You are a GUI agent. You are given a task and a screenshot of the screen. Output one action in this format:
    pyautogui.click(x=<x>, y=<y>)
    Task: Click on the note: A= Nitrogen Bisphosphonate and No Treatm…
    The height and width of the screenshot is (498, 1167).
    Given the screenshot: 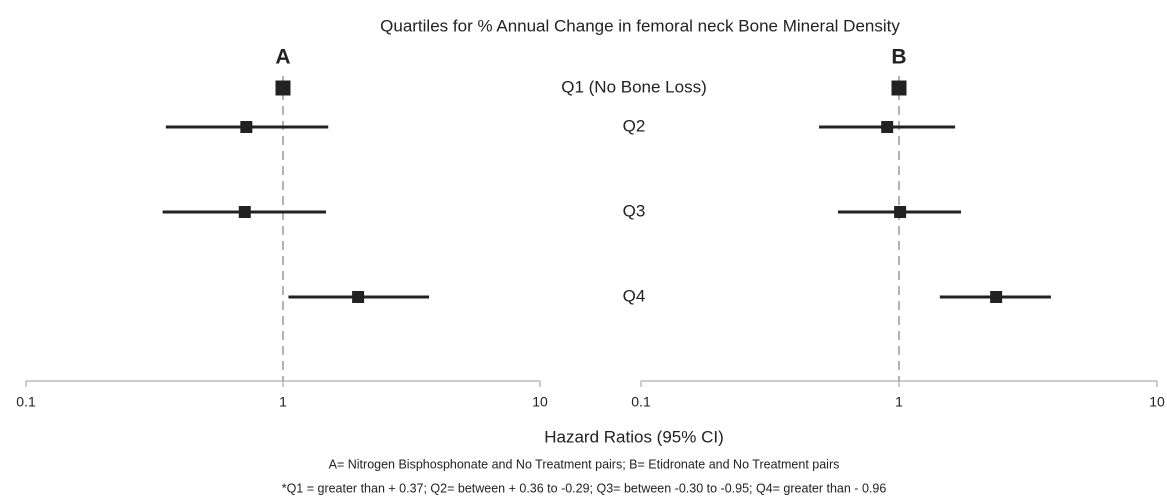 What is the action you would take?
    pyautogui.click(x=584, y=464)
    